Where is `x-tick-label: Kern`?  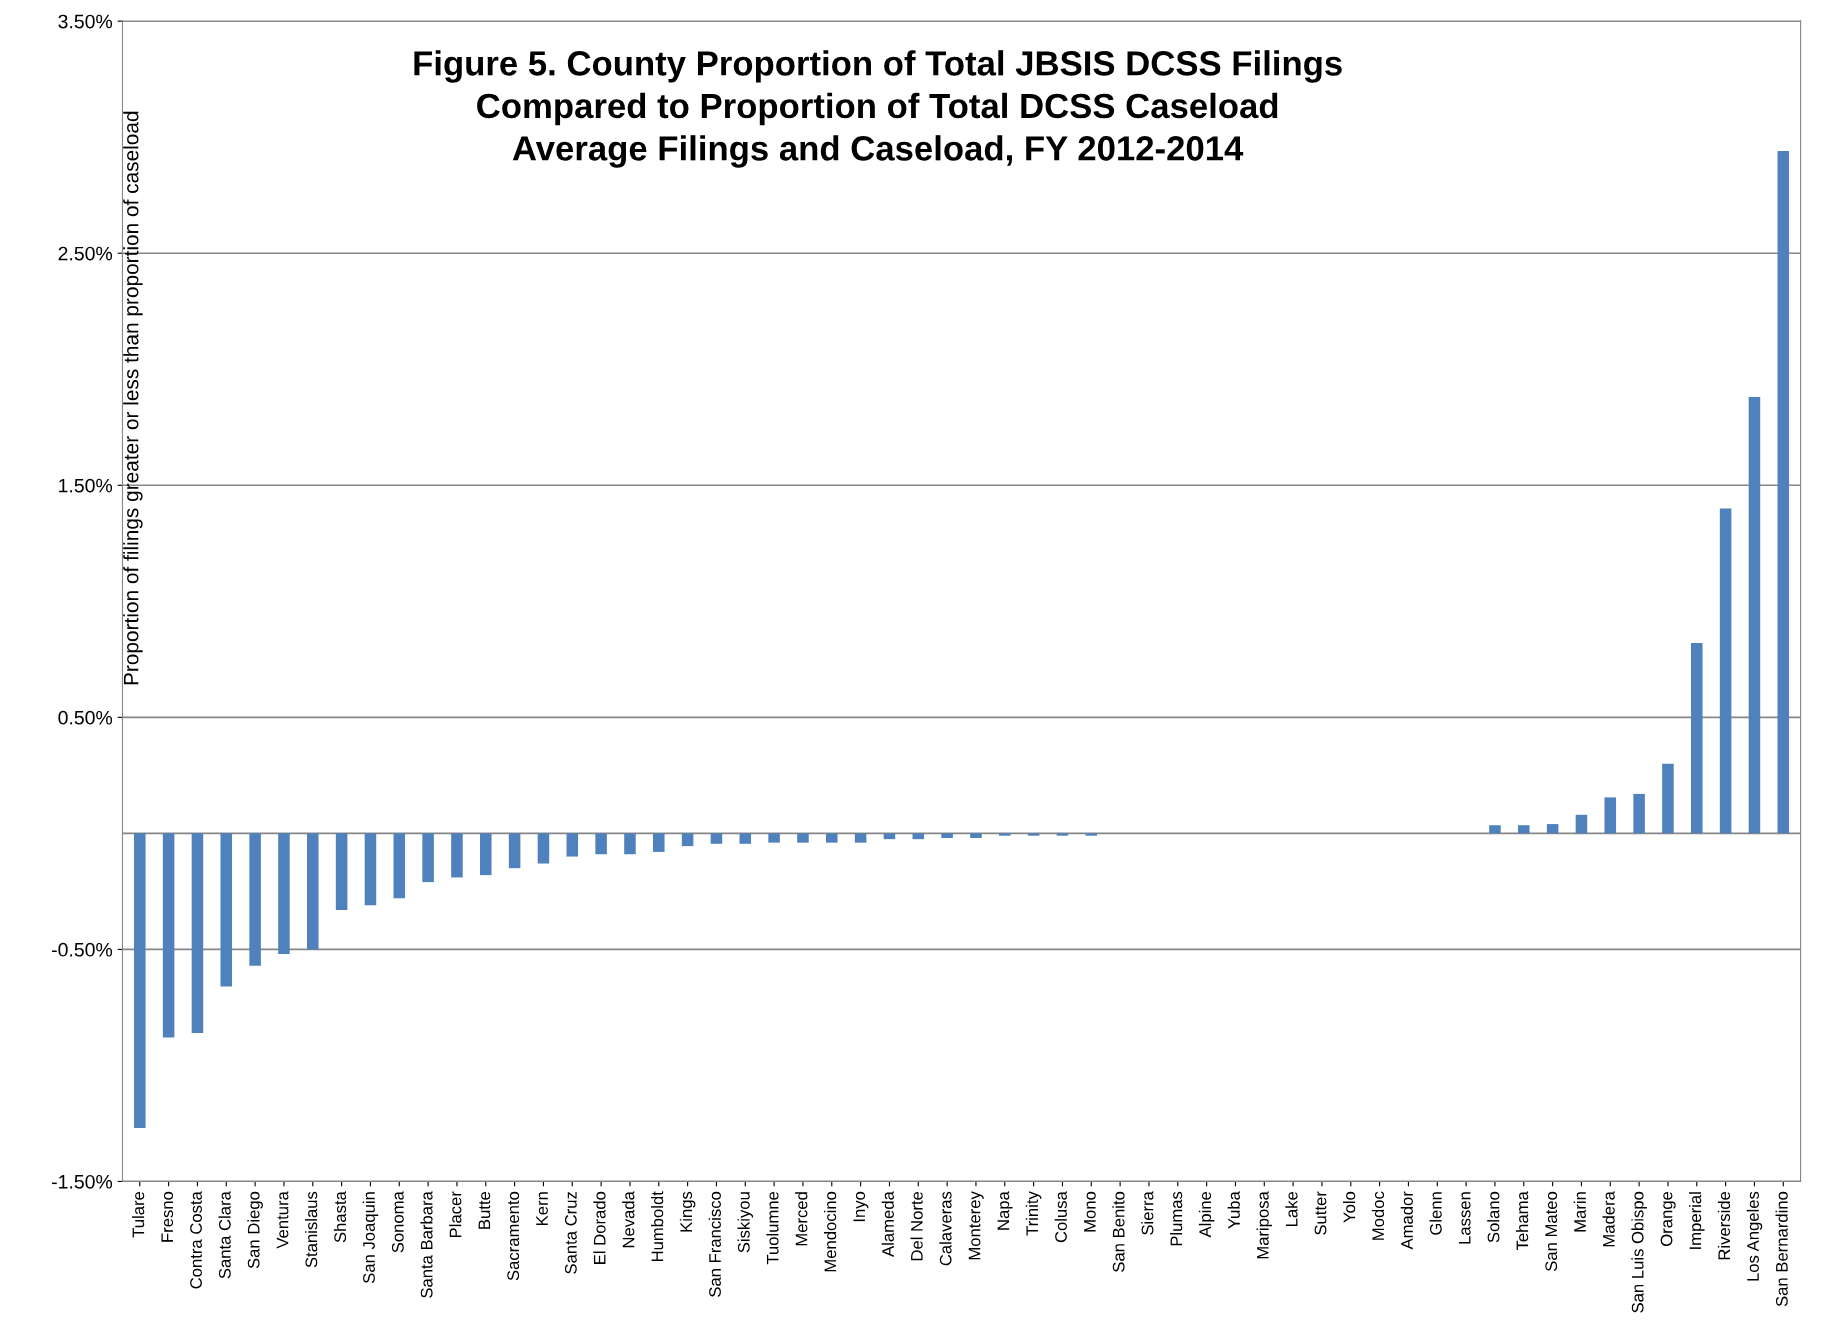 x-tick-label: Kern is located at coordinates (542, 1208).